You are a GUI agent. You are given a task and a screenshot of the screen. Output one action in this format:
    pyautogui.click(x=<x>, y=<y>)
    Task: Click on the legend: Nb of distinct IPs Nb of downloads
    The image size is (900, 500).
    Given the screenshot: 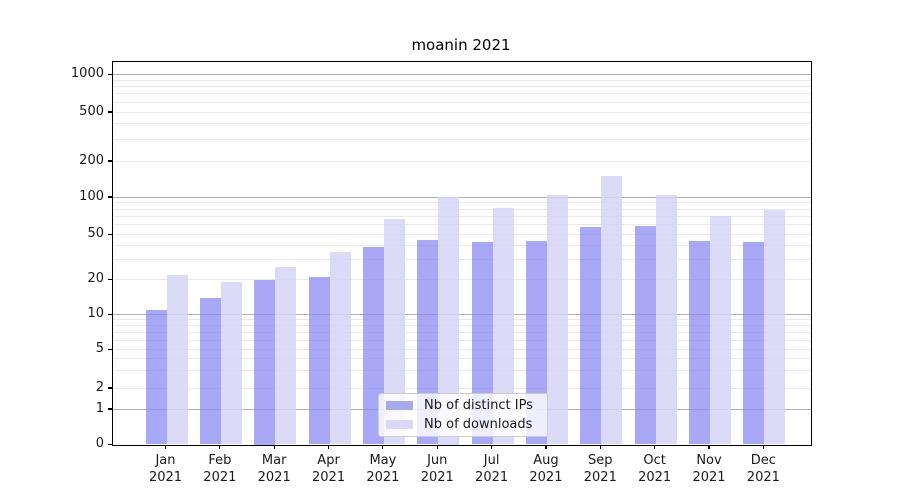 What is the action you would take?
    pyautogui.click(x=463, y=415)
    